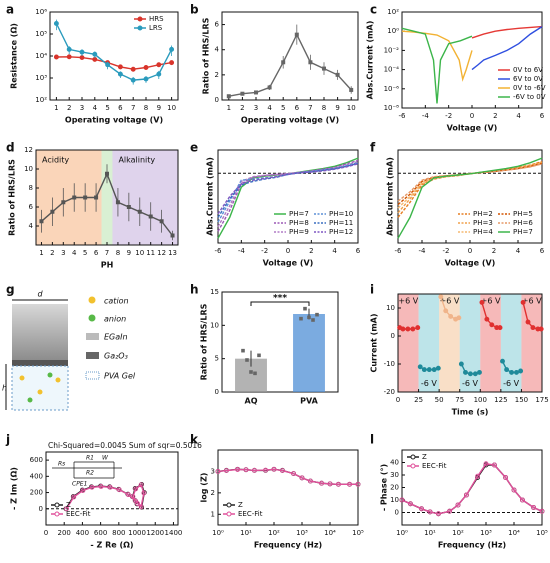  I want to click on x-tick-label: AQ, so click(251, 401).